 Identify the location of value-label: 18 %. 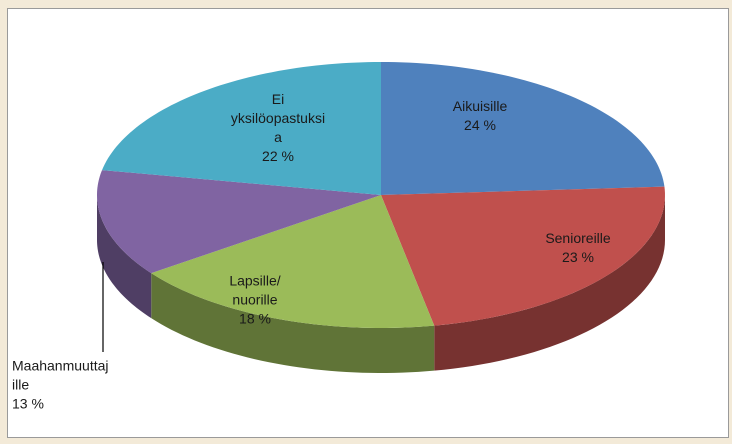
(255, 318).